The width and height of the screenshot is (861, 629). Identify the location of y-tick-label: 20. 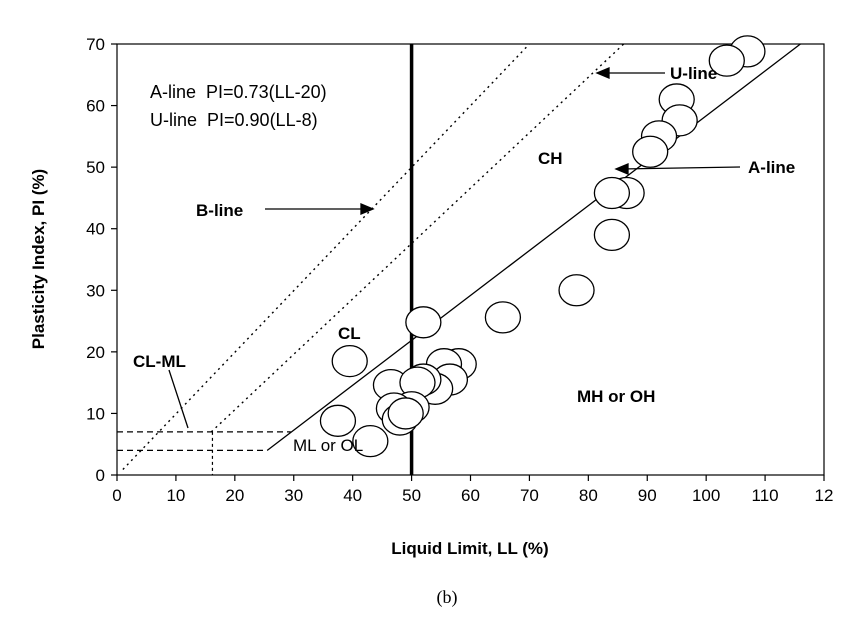
(95, 352).